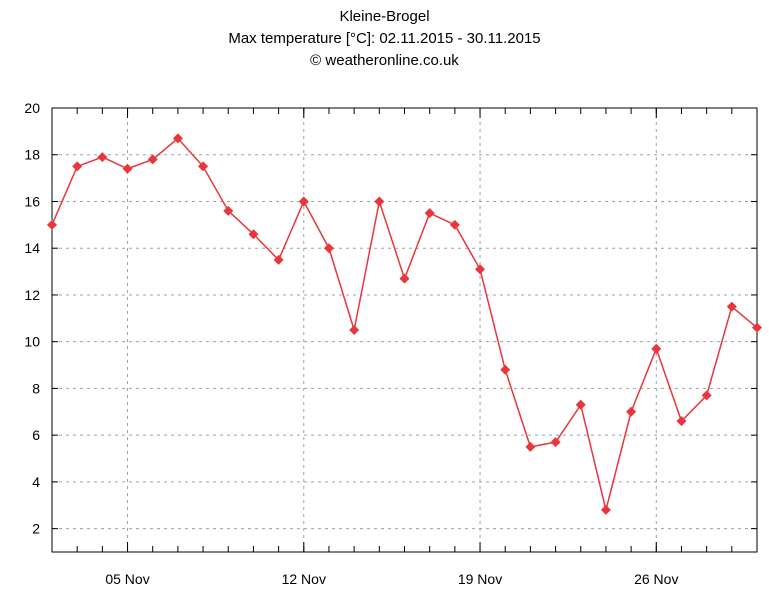 The image size is (769, 596). Describe the element at coordinates (36, 529) in the screenshot. I see `y-tick-label: 2` at that location.